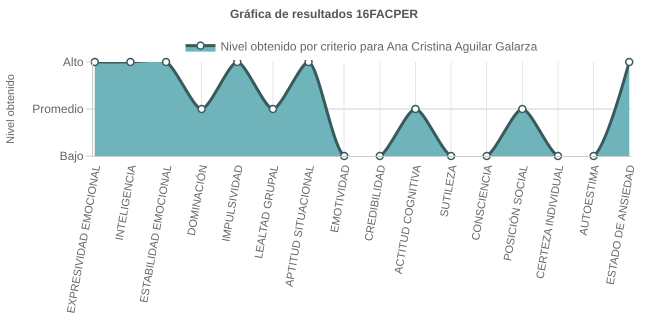 This screenshot has height=324, width=648. Describe the element at coordinates (73, 62) in the screenshot. I see `category-label: Alto` at that location.